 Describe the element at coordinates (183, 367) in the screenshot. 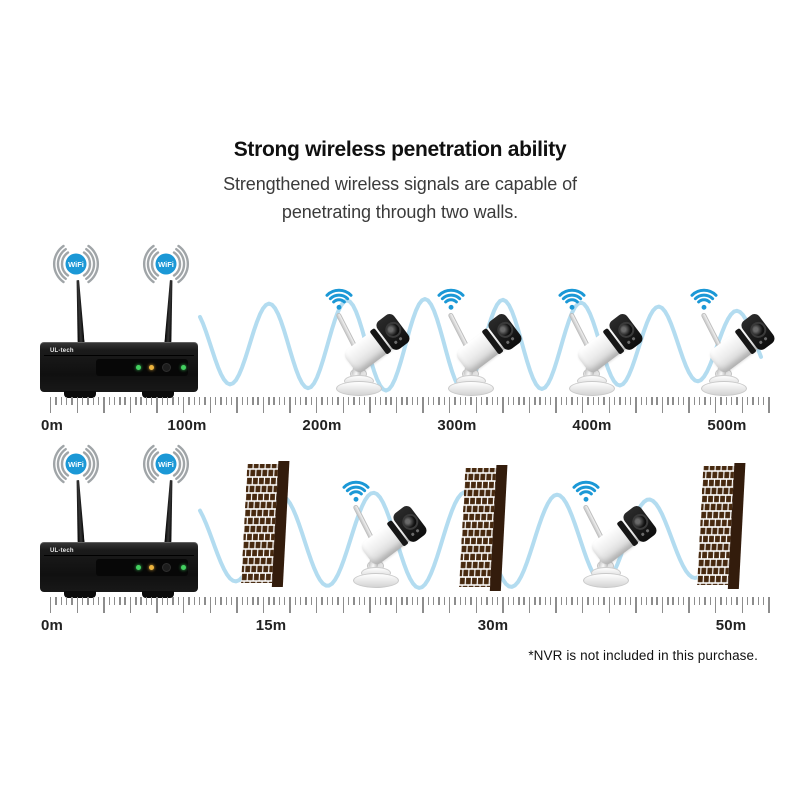

I see `status-led-green` at that location.